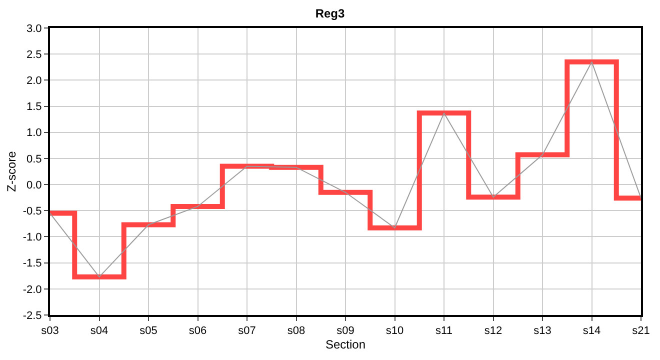  I want to click on y-tick-label: -0.5, so click(32, 211).